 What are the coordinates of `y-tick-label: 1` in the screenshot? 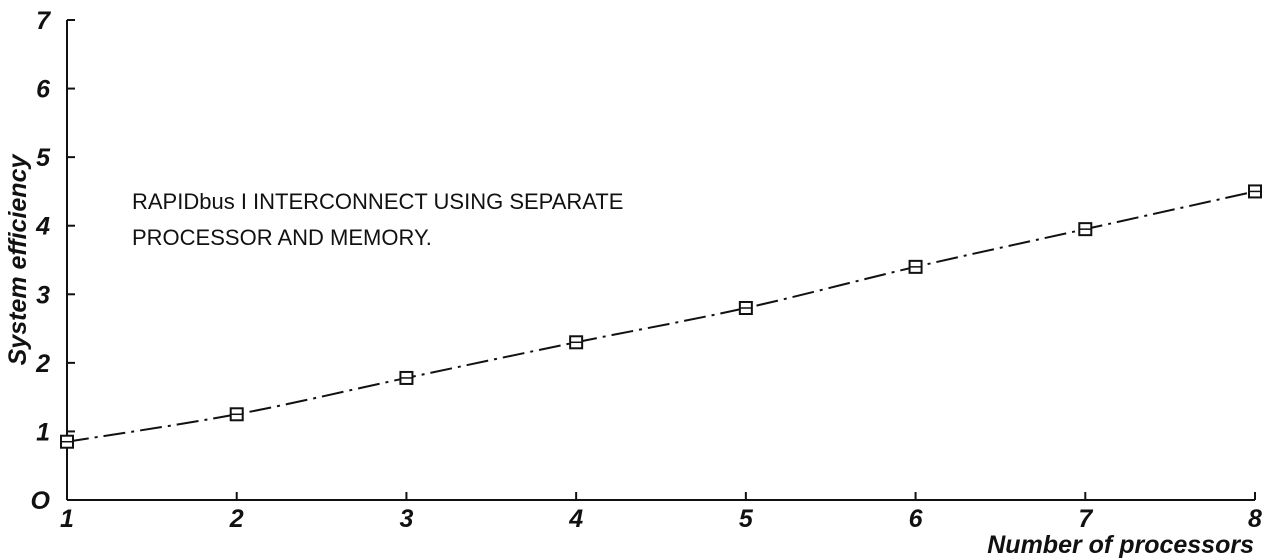 It's located at (43, 432).